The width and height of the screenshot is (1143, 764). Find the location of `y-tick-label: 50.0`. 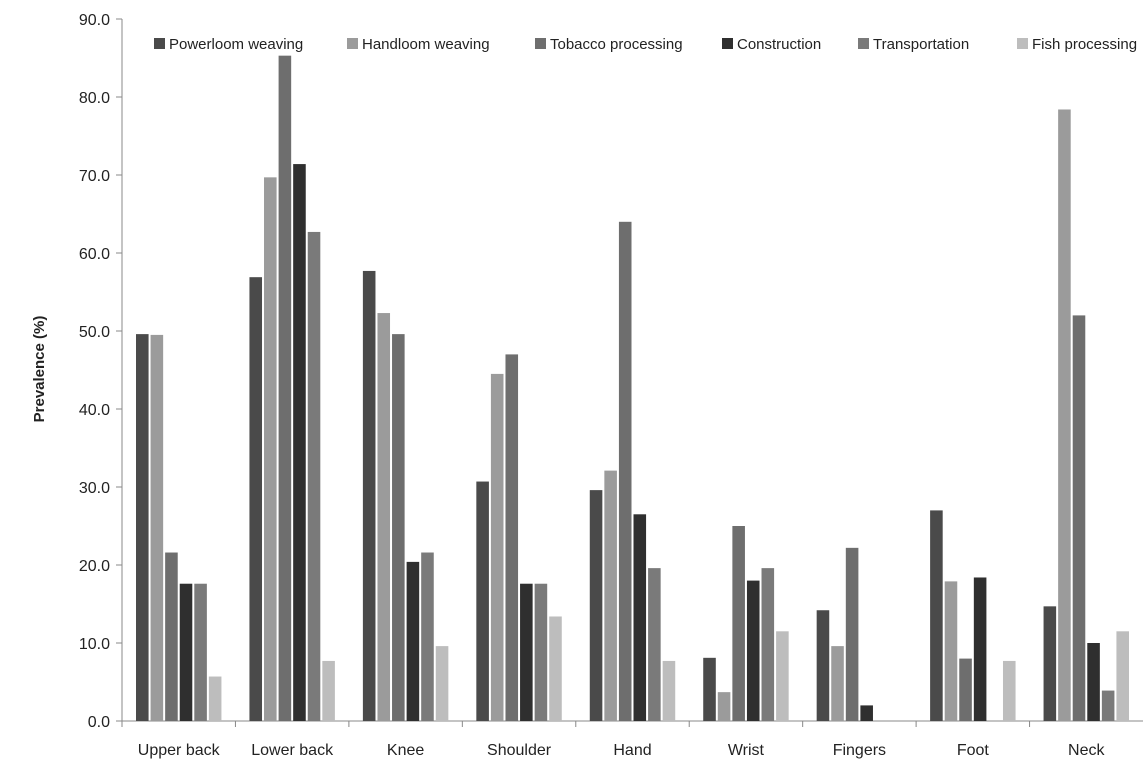

y-tick-label: 50.0 is located at coordinates (94, 332).